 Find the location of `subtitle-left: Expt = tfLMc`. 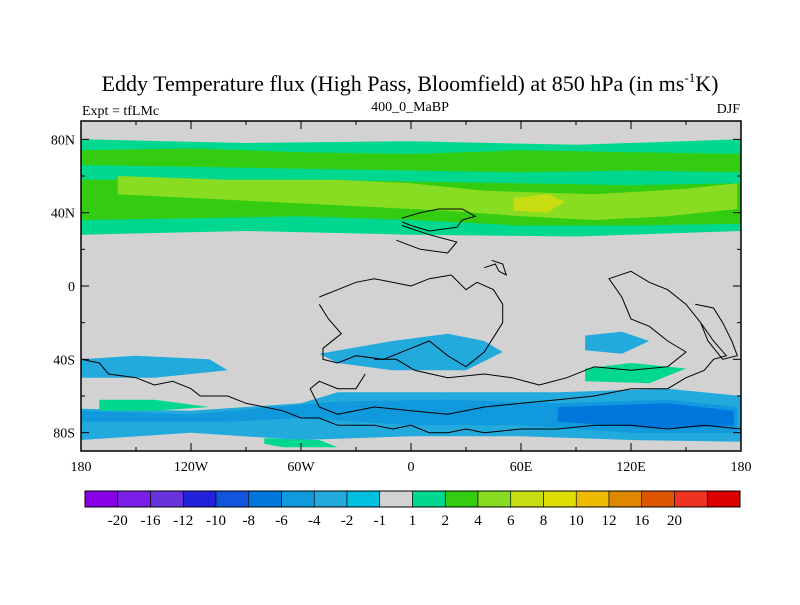

subtitle-left: Expt = tfLMc is located at coordinates (120, 111).